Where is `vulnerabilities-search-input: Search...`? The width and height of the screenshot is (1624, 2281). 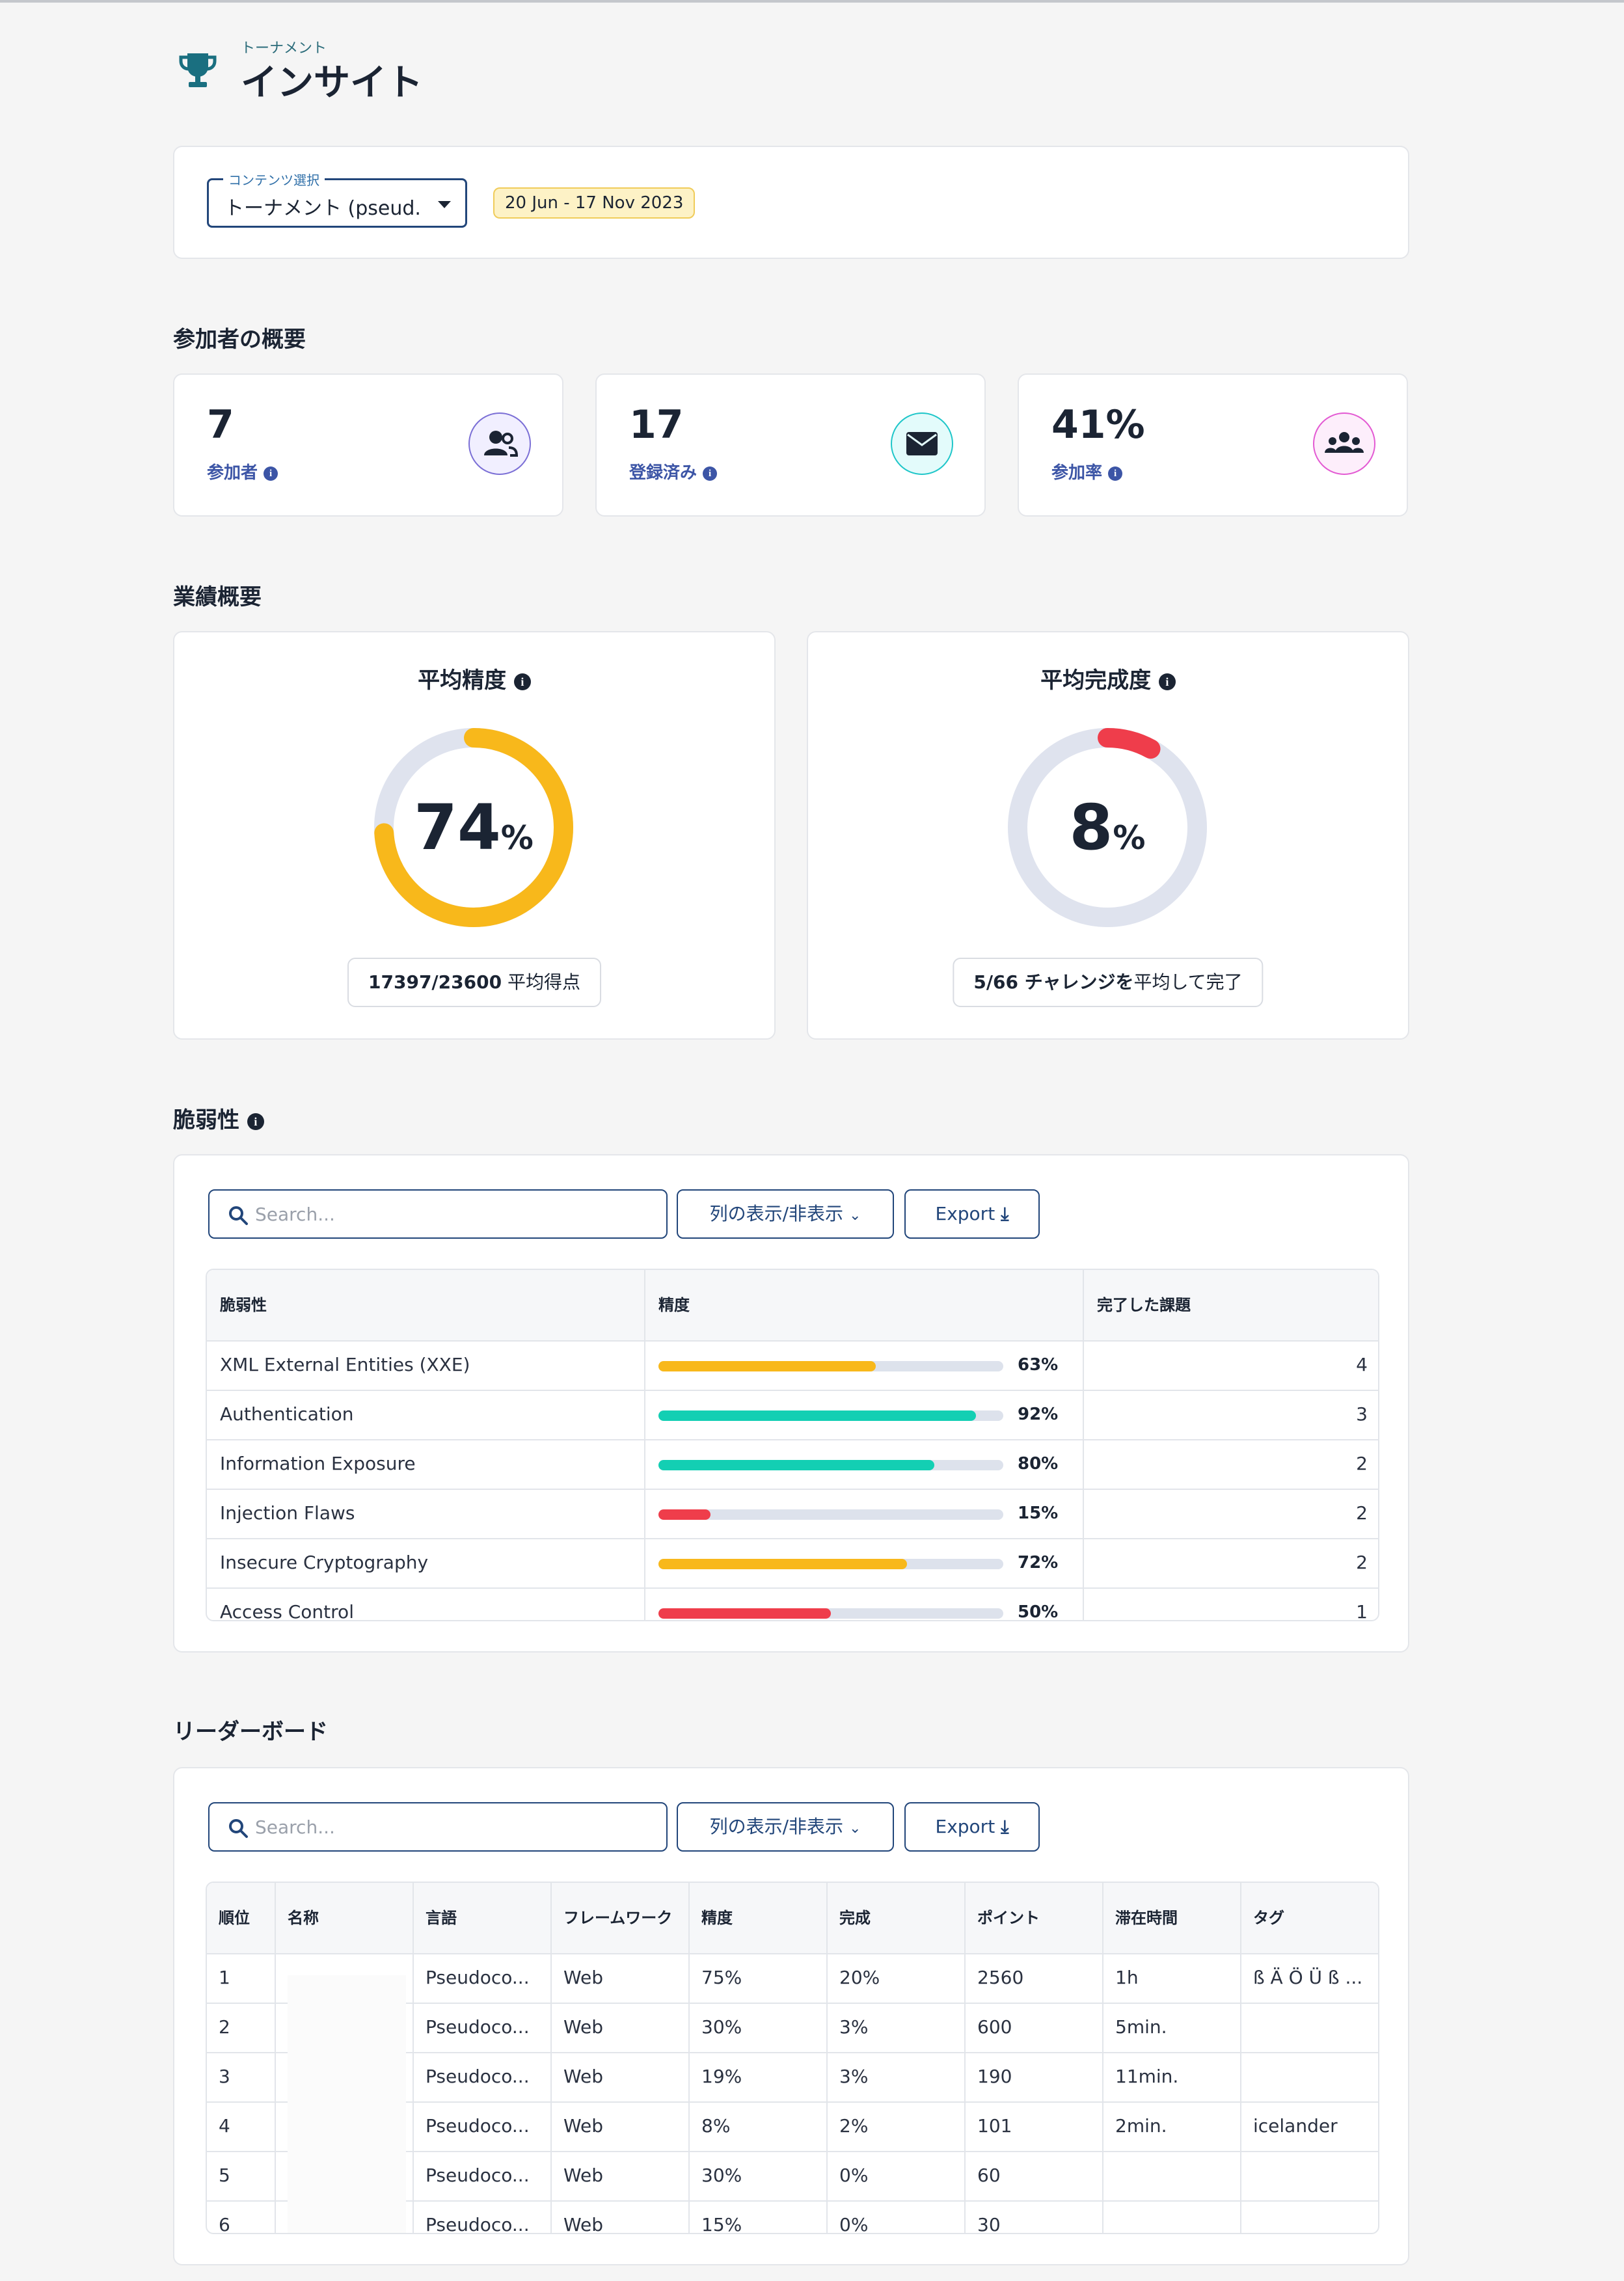 vulnerabilities-search-input: Search... is located at coordinates (438, 1214).